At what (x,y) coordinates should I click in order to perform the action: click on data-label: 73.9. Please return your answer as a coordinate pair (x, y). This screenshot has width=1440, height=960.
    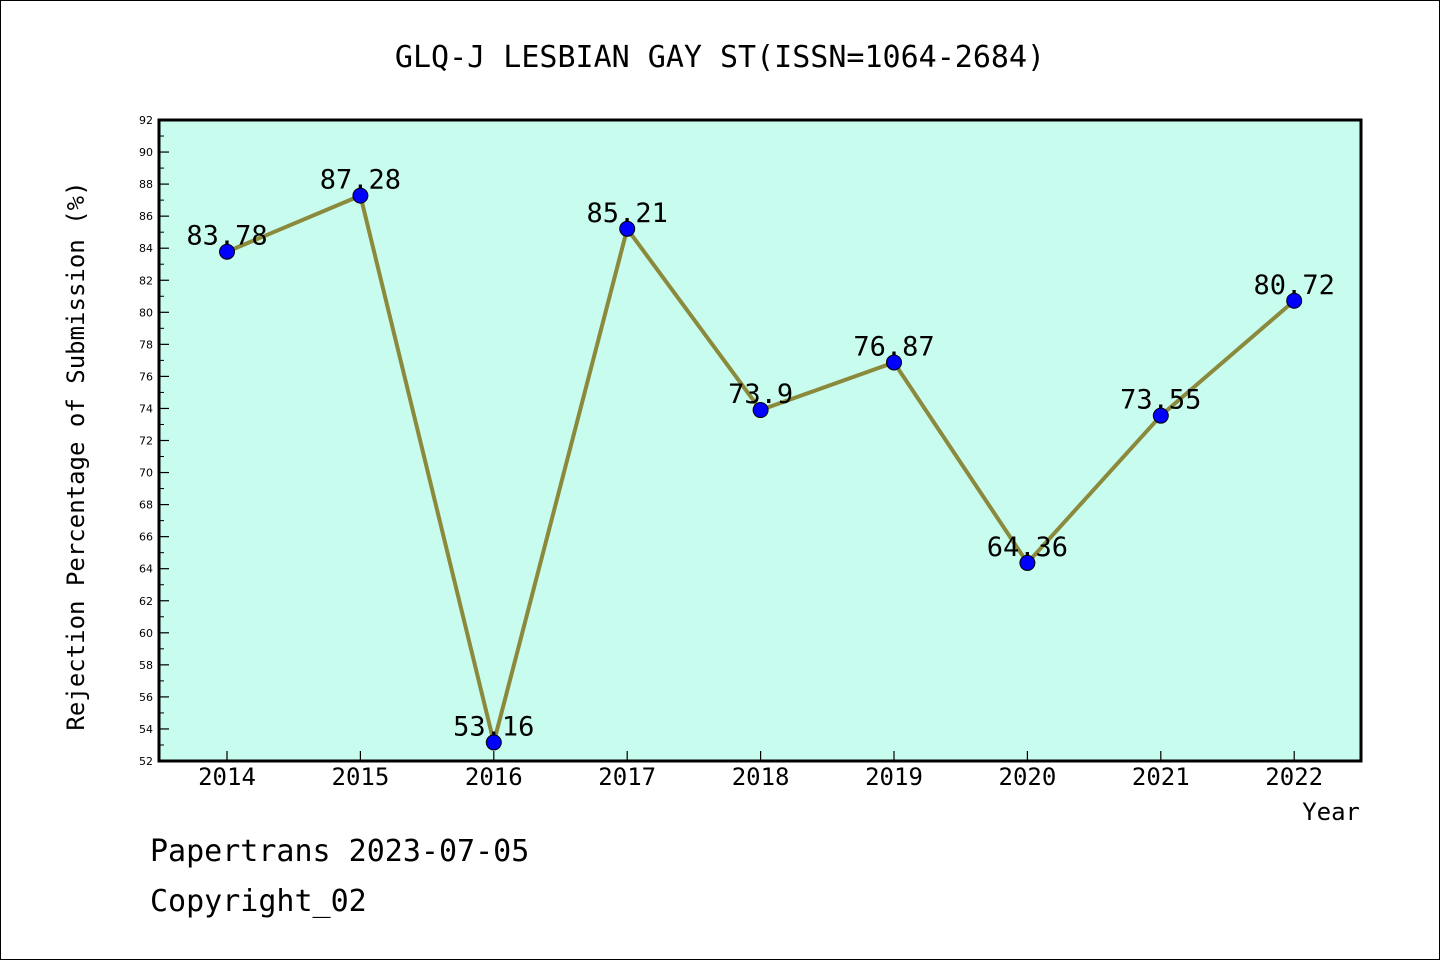
    Looking at the image, I should click on (760, 394).